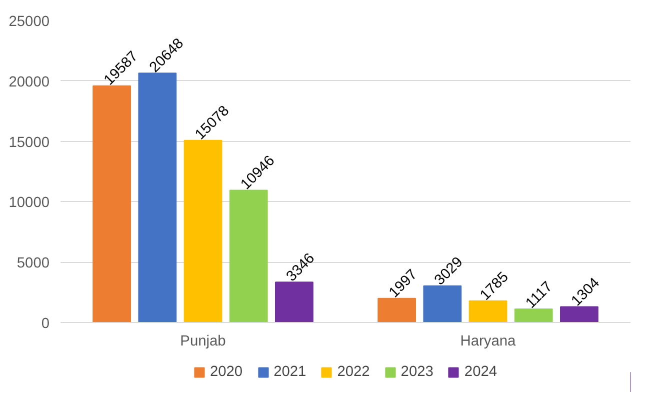 The width and height of the screenshot is (662, 397). Describe the element at coordinates (481, 372) in the screenshot. I see `legend-label: 2024` at that location.